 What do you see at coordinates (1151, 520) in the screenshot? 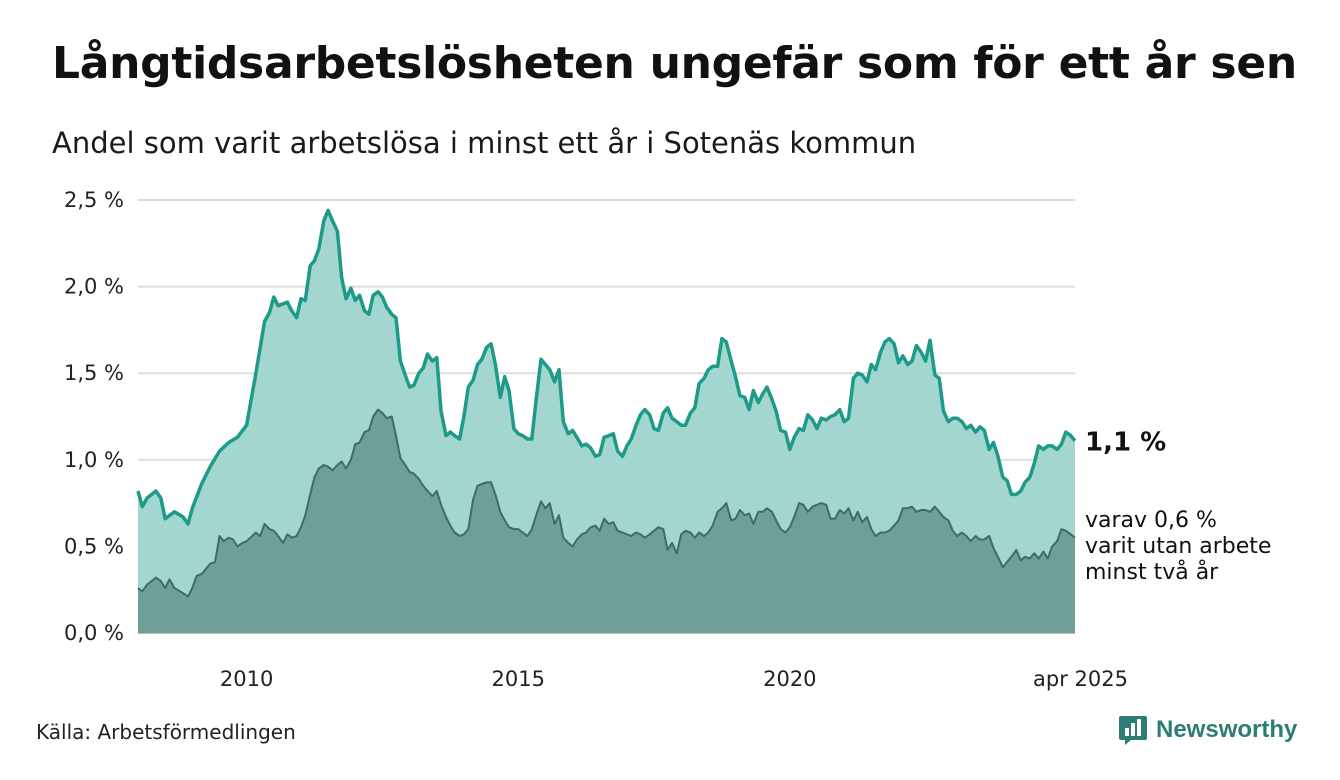
I see `series-1-end-label-line-0: varav 0,6 %` at bounding box center [1151, 520].